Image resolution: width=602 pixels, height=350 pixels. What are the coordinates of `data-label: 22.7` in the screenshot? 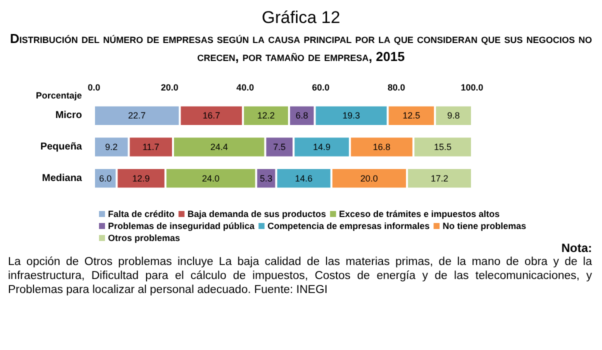 It's located at (137, 115).